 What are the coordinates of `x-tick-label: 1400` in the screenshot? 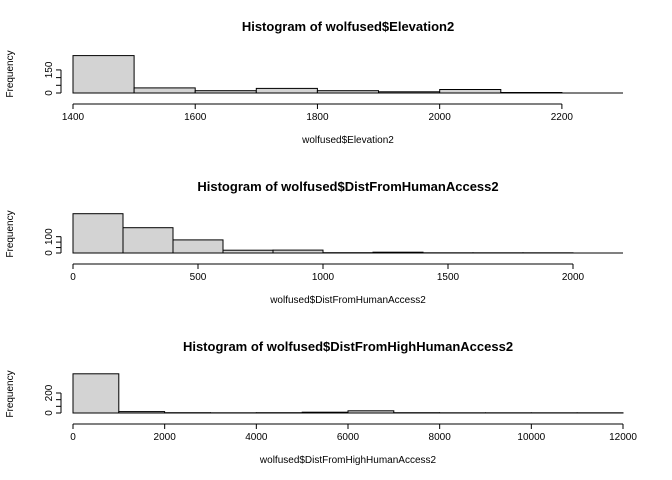 It's located at (73, 117).